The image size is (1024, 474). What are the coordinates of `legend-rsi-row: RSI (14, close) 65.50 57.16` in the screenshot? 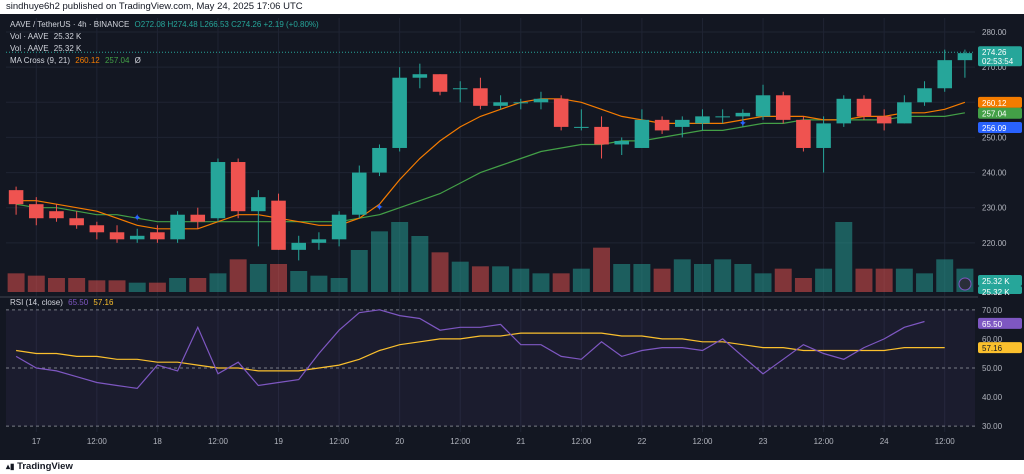 It's located at (61, 302).